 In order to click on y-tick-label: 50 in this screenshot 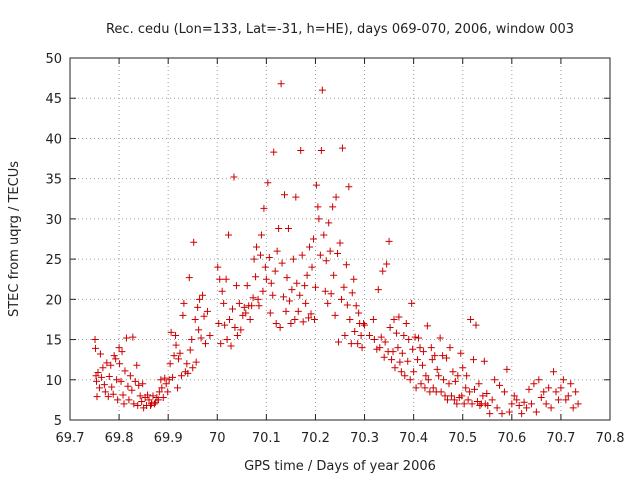, I will do `click(53, 59)`.